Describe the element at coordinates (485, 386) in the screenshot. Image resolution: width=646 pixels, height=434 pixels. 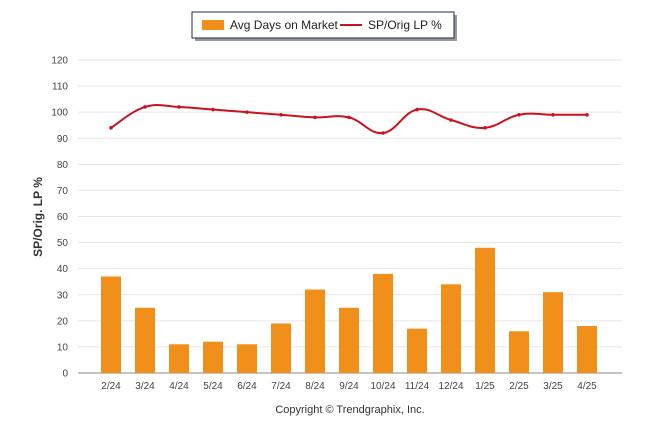
I see `x-tick-label: 1/25` at that location.